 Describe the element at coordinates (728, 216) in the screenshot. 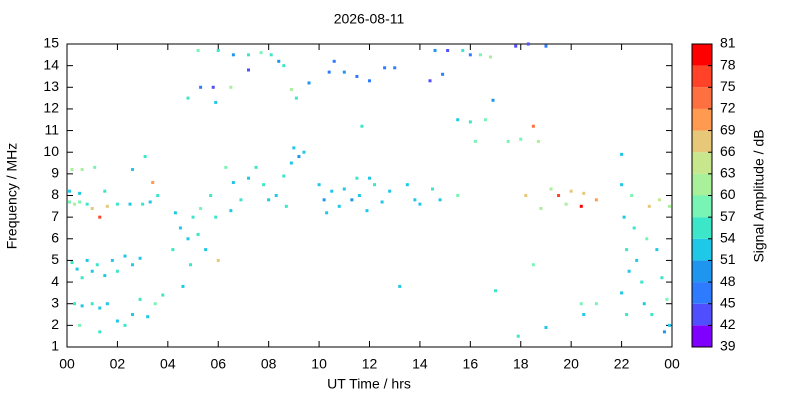

I see `colorbar-tick-label: 57` at that location.